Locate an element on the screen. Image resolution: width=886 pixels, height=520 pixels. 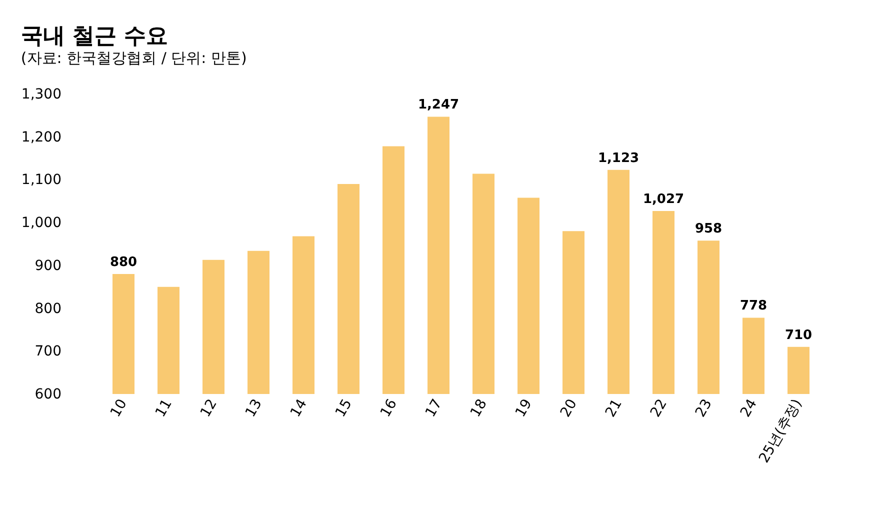
y-tick-label: 800 is located at coordinates (48, 308).